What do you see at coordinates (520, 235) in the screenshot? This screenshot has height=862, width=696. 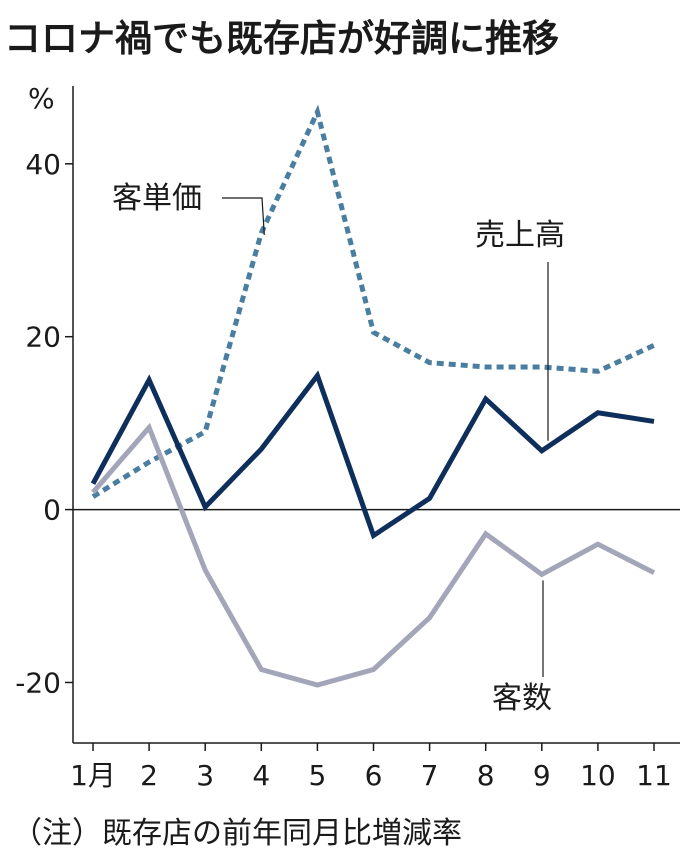 I see `label-sales: 売上高` at bounding box center [520, 235].